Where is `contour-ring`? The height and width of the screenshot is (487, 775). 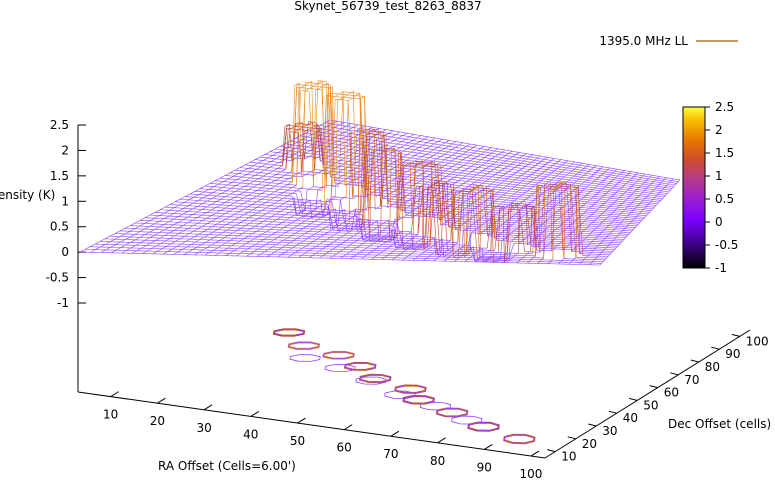 contour-ring is located at coordinates (305, 358).